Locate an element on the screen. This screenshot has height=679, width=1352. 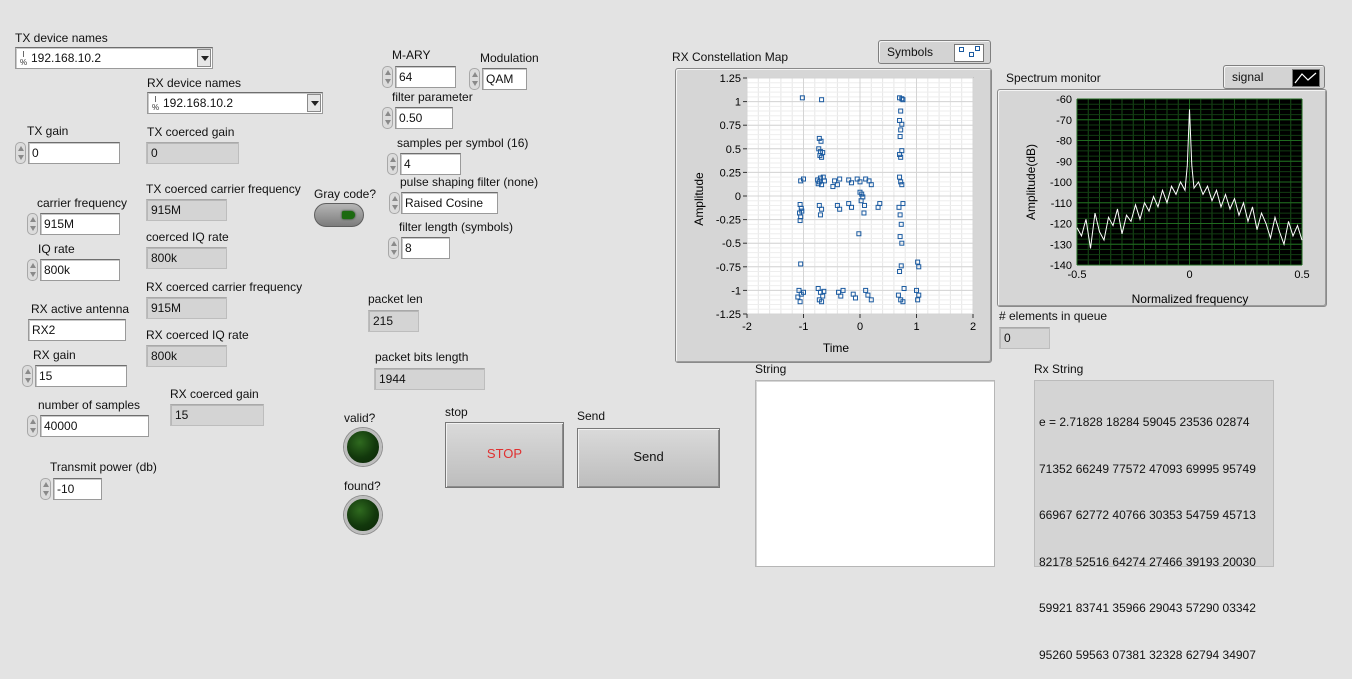
rx-string-line: 66967 62772 40766 30353 54759 45713 is located at coordinates (1147, 515).